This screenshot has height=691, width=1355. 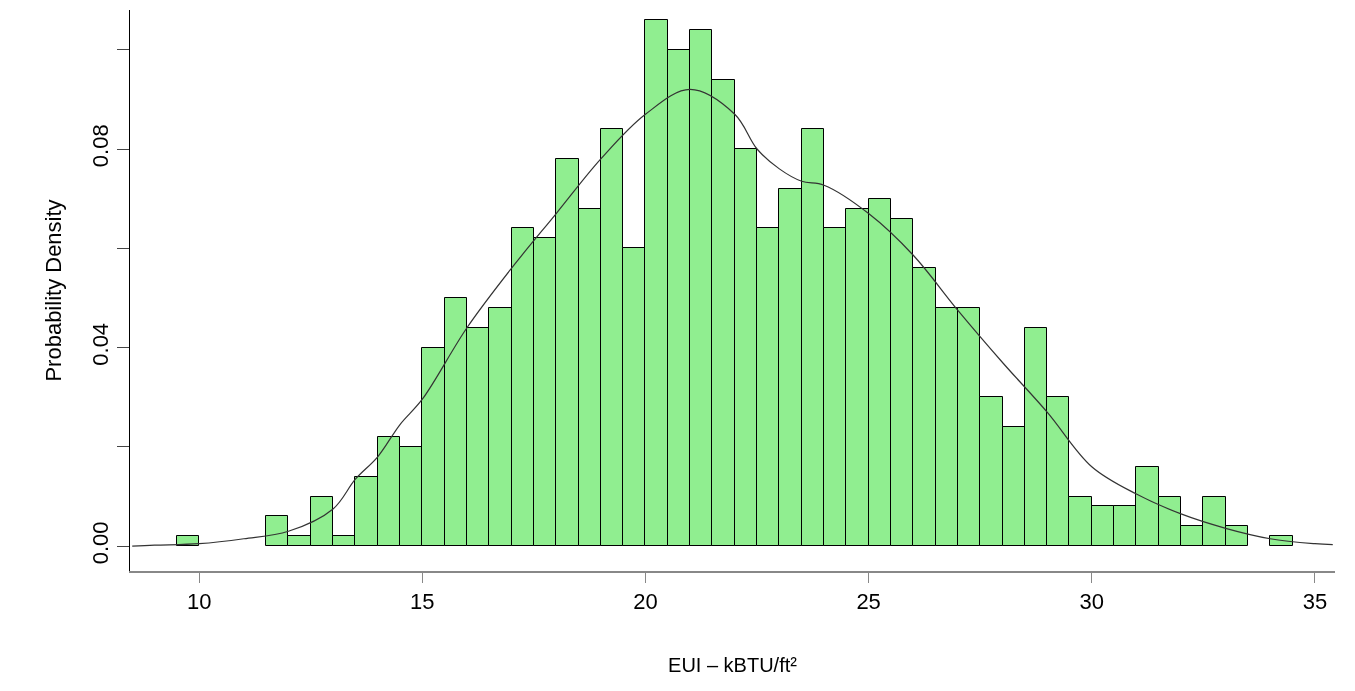 What do you see at coordinates (1092, 602) in the screenshot?
I see `x-tick-label: 30` at bounding box center [1092, 602].